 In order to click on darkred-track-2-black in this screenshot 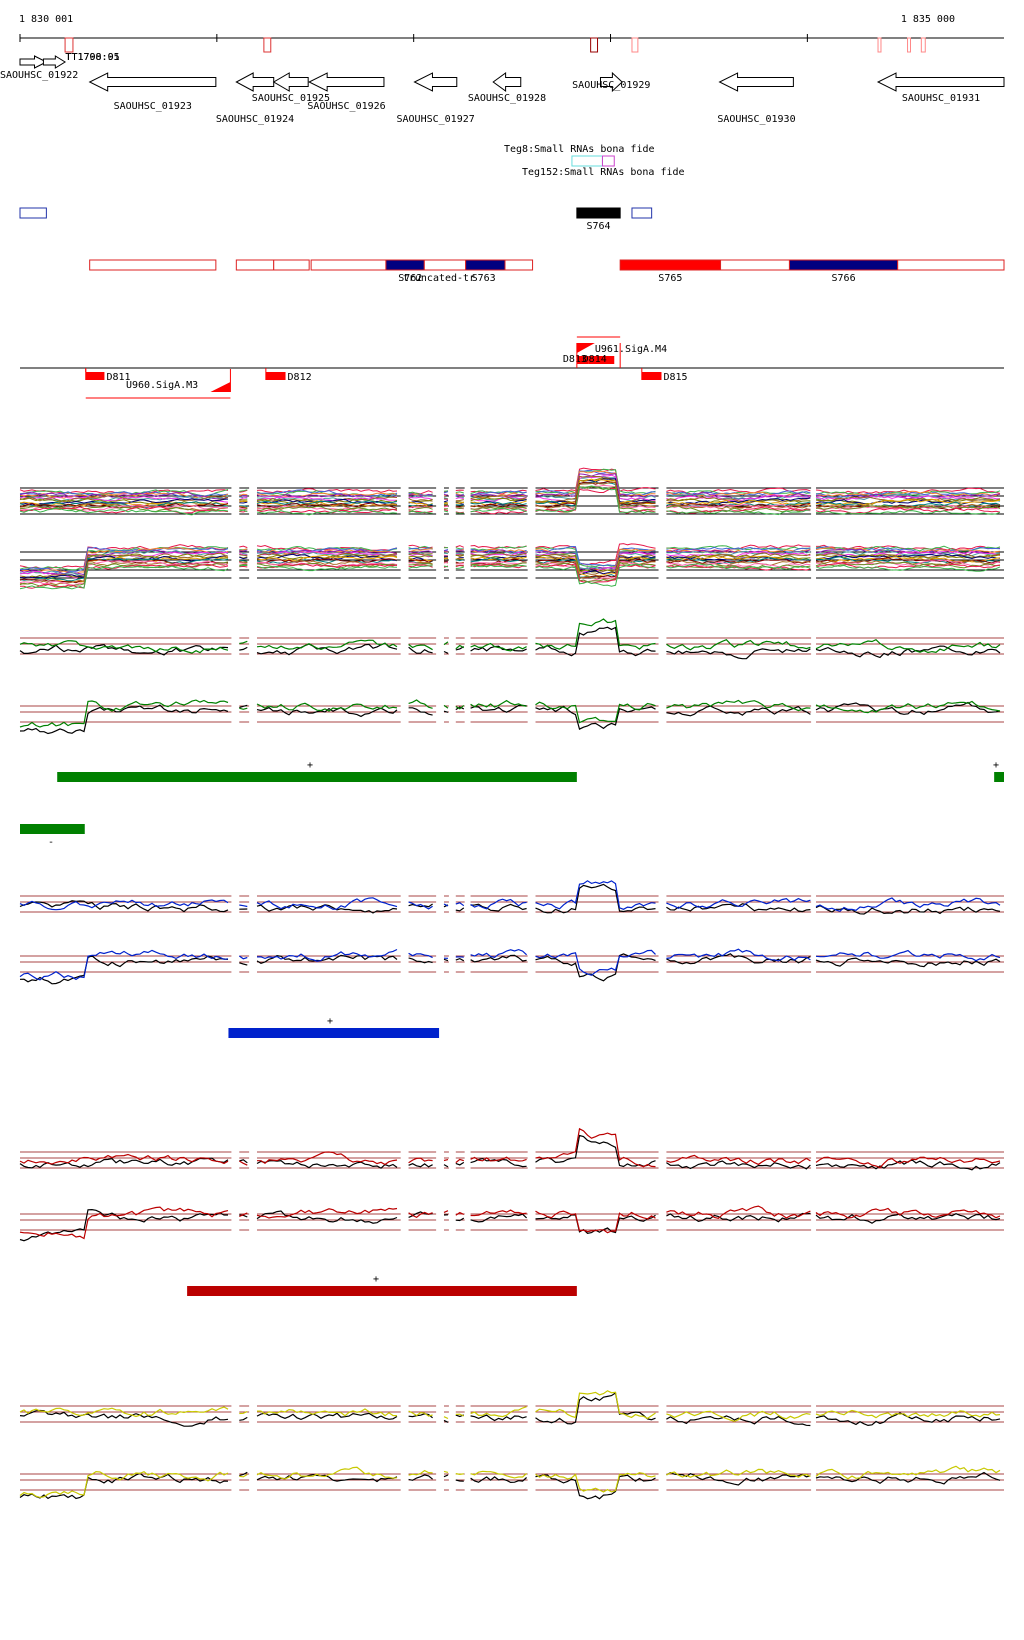, I will do `click(908, 1218)`.